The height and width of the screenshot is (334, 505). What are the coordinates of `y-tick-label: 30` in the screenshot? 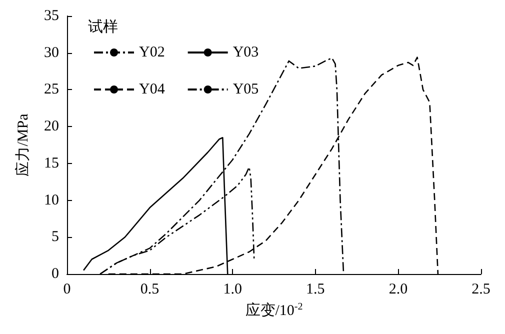 It's located at (51, 52).